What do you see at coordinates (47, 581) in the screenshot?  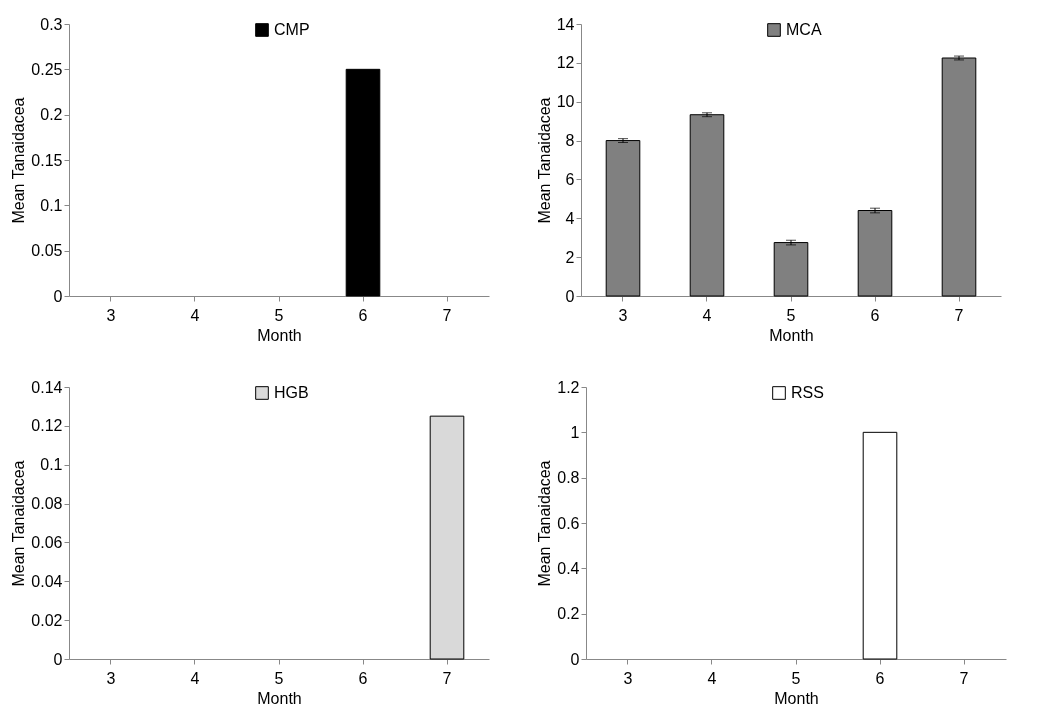 I see `y-tick-label: 0.04` at bounding box center [47, 581].